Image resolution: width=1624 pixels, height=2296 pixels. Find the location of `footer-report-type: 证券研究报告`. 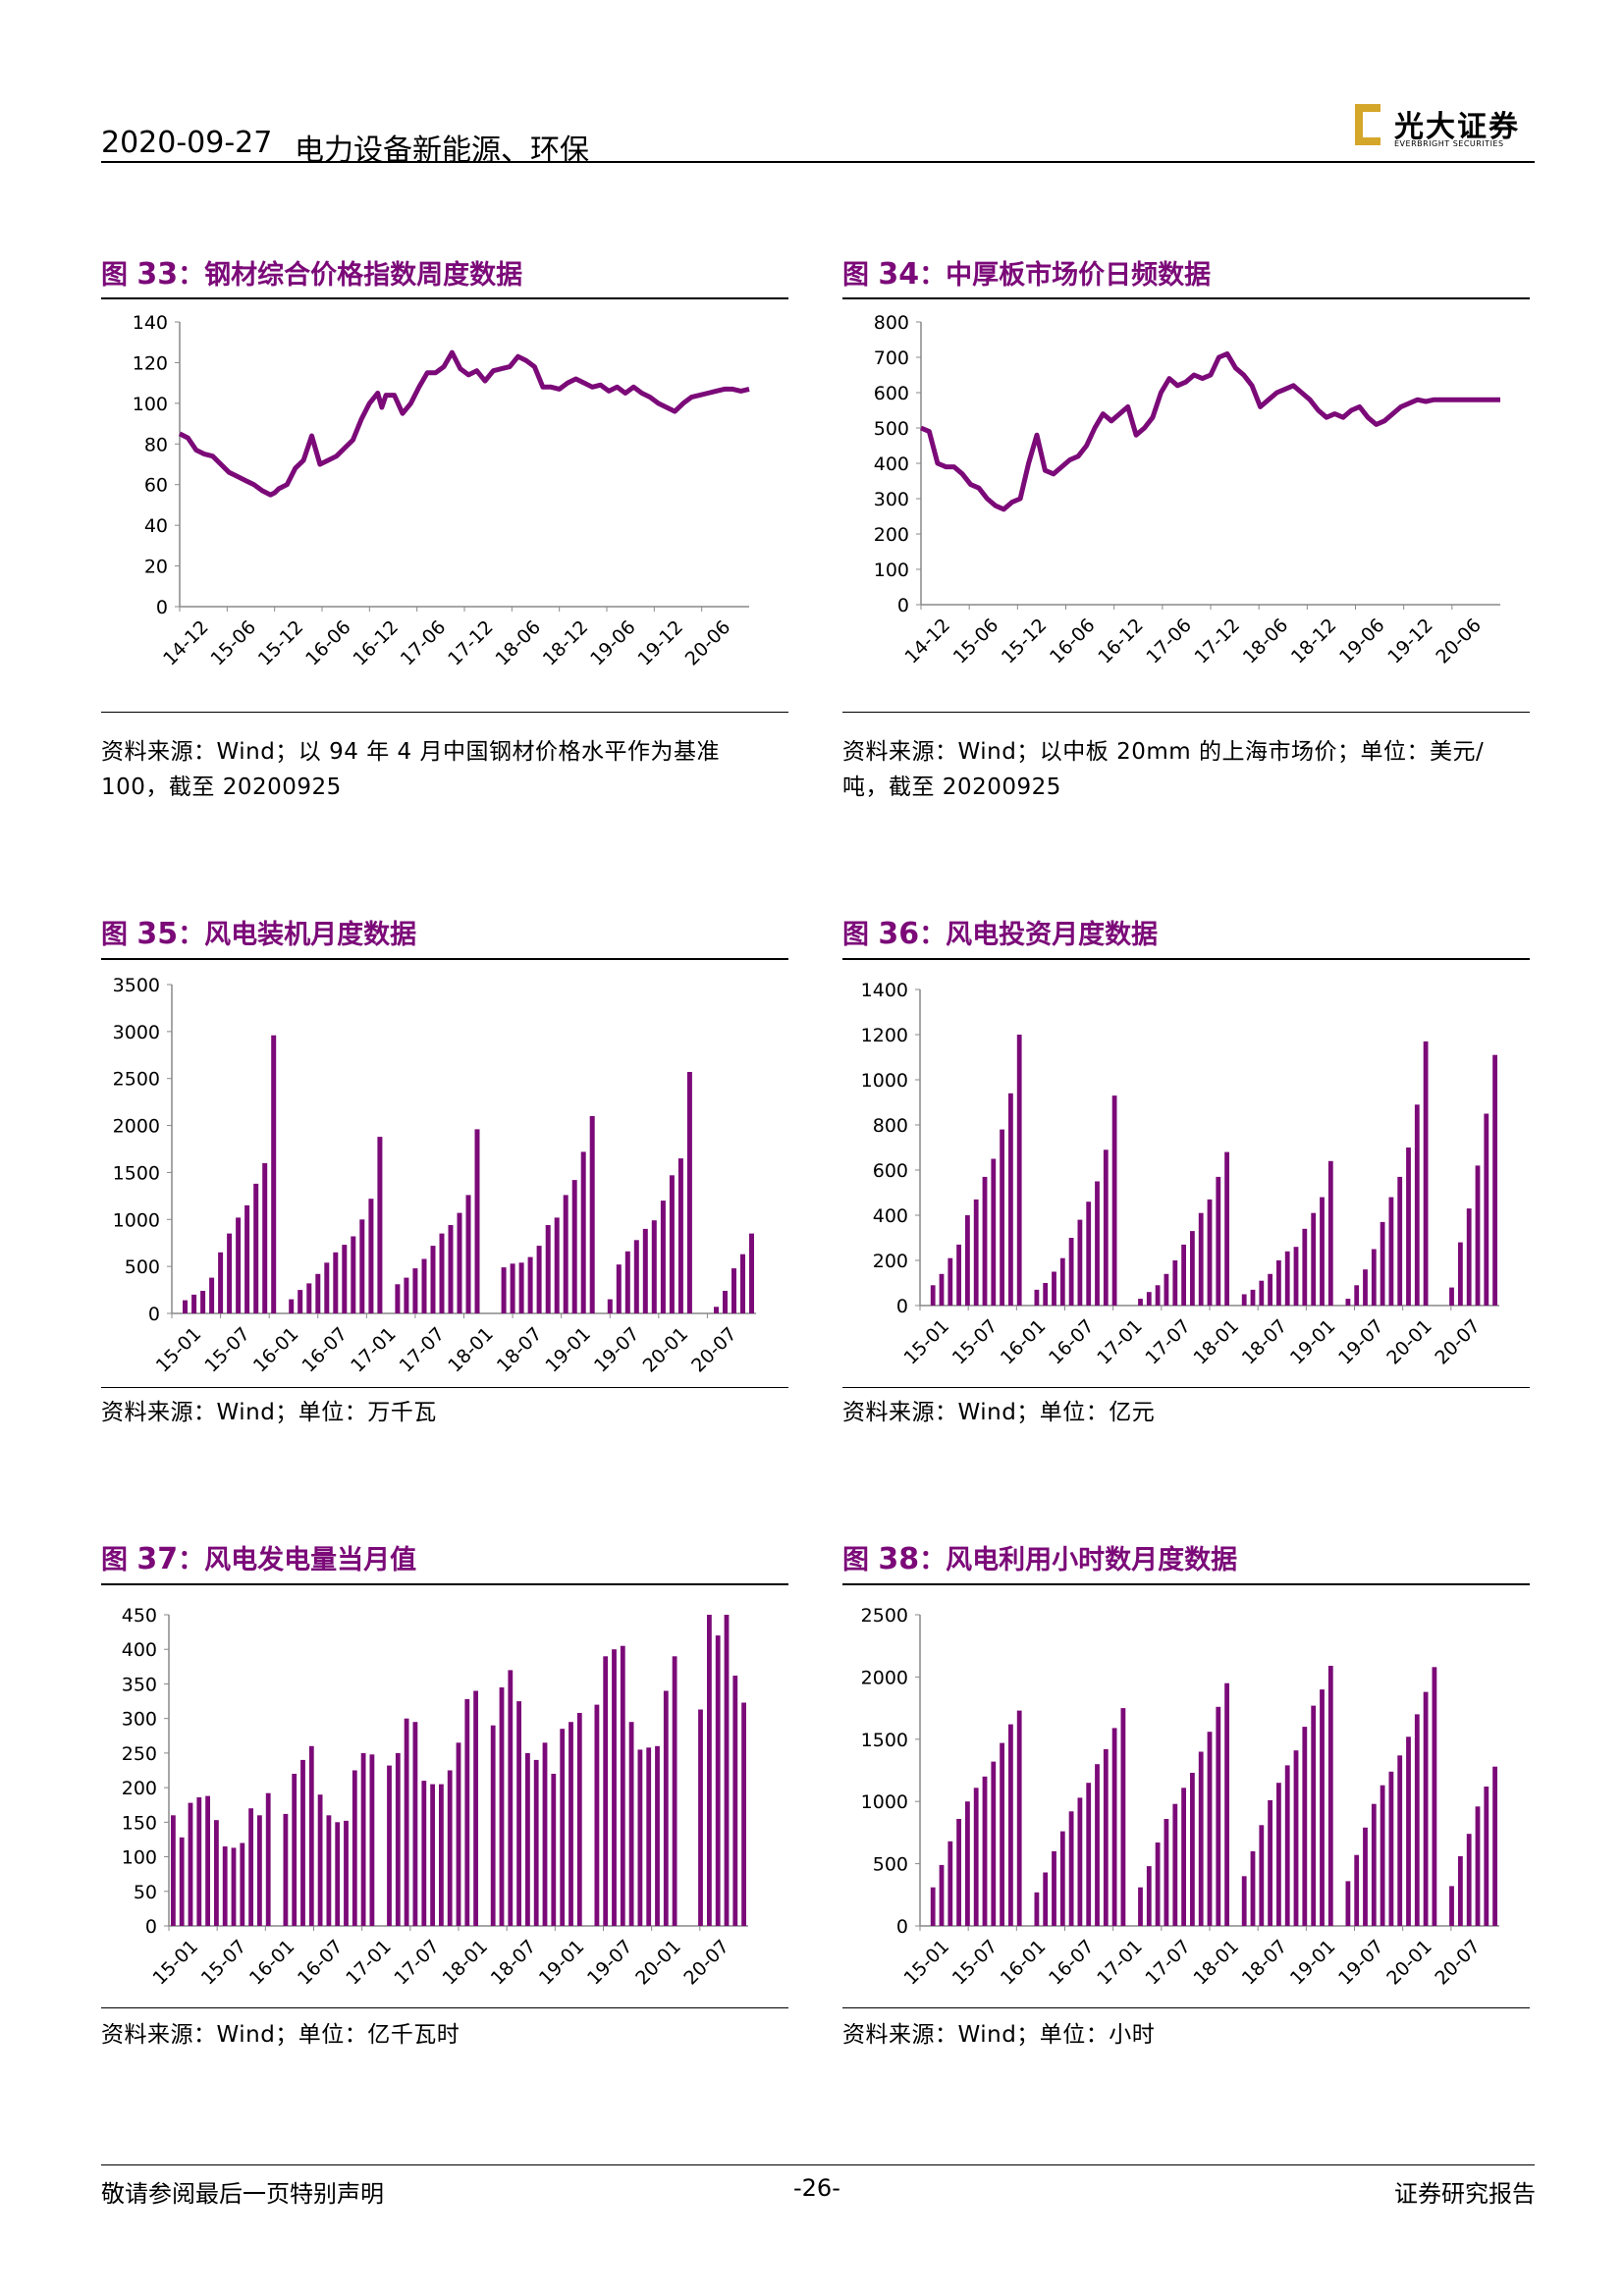

footer-report-type: 证券研究报告 is located at coordinates (1465, 2194).